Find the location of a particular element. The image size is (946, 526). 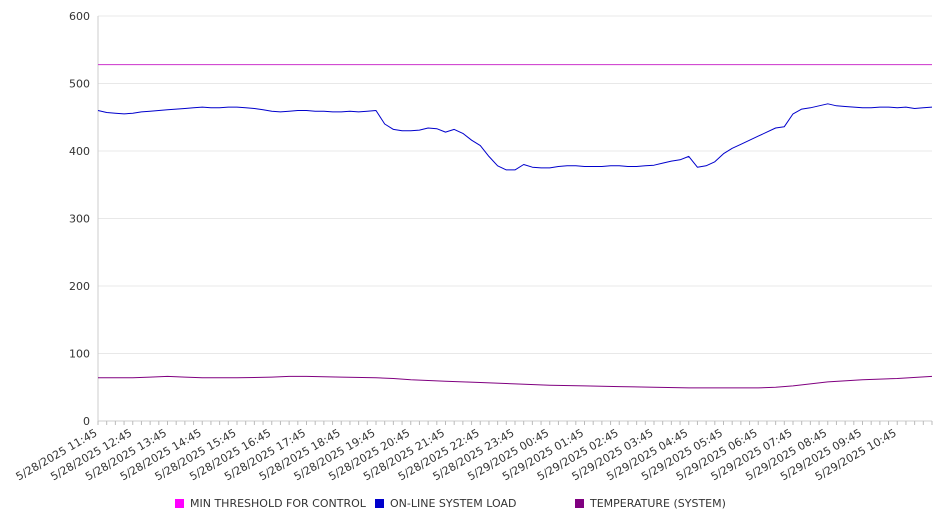

legend-item-min-threshold: MIN THRESHOLD FOR CONTROL is located at coordinates (270, 503).